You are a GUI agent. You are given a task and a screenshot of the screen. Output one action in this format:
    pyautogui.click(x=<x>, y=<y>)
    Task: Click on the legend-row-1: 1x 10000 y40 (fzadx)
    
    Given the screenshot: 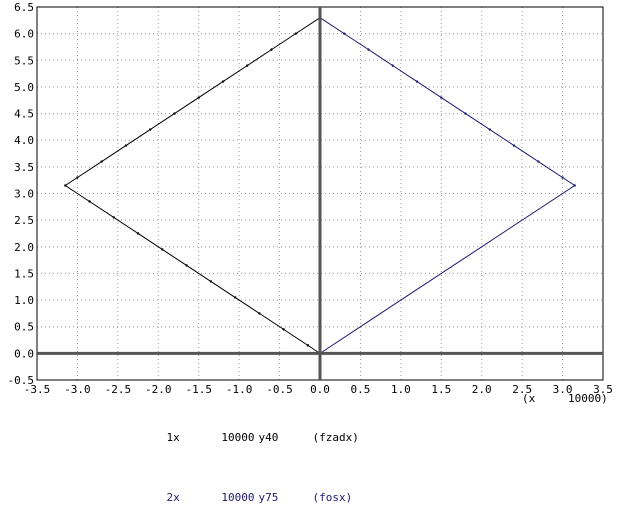 What is the action you would take?
    pyautogui.click(x=249, y=438)
    